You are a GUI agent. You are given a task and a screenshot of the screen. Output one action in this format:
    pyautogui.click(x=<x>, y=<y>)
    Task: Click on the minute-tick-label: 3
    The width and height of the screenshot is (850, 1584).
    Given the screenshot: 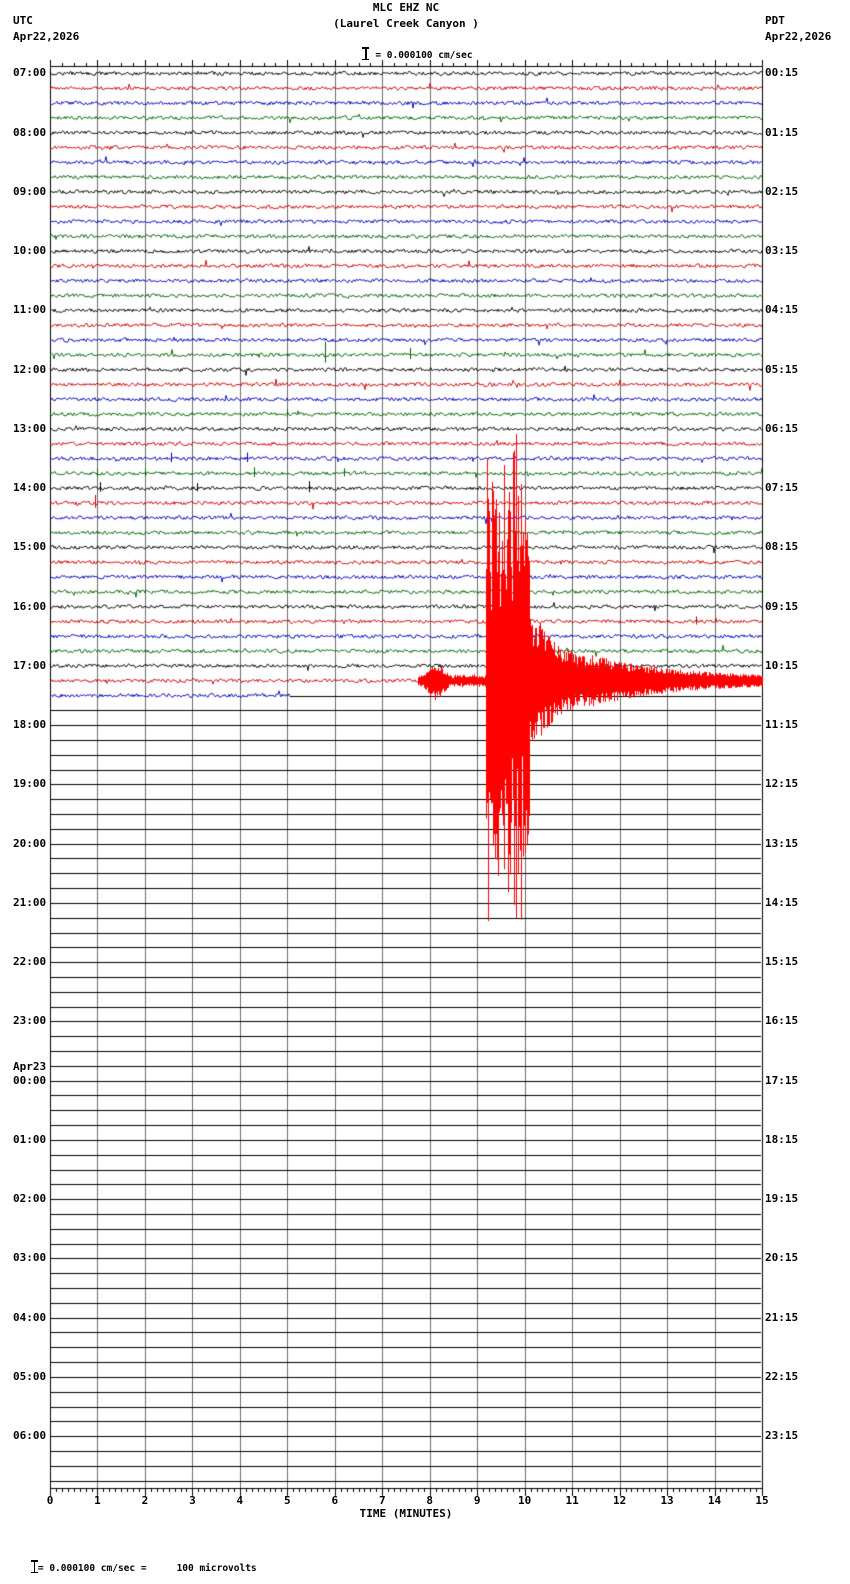 What is the action you would take?
    pyautogui.click(x=192, y=1500)
    